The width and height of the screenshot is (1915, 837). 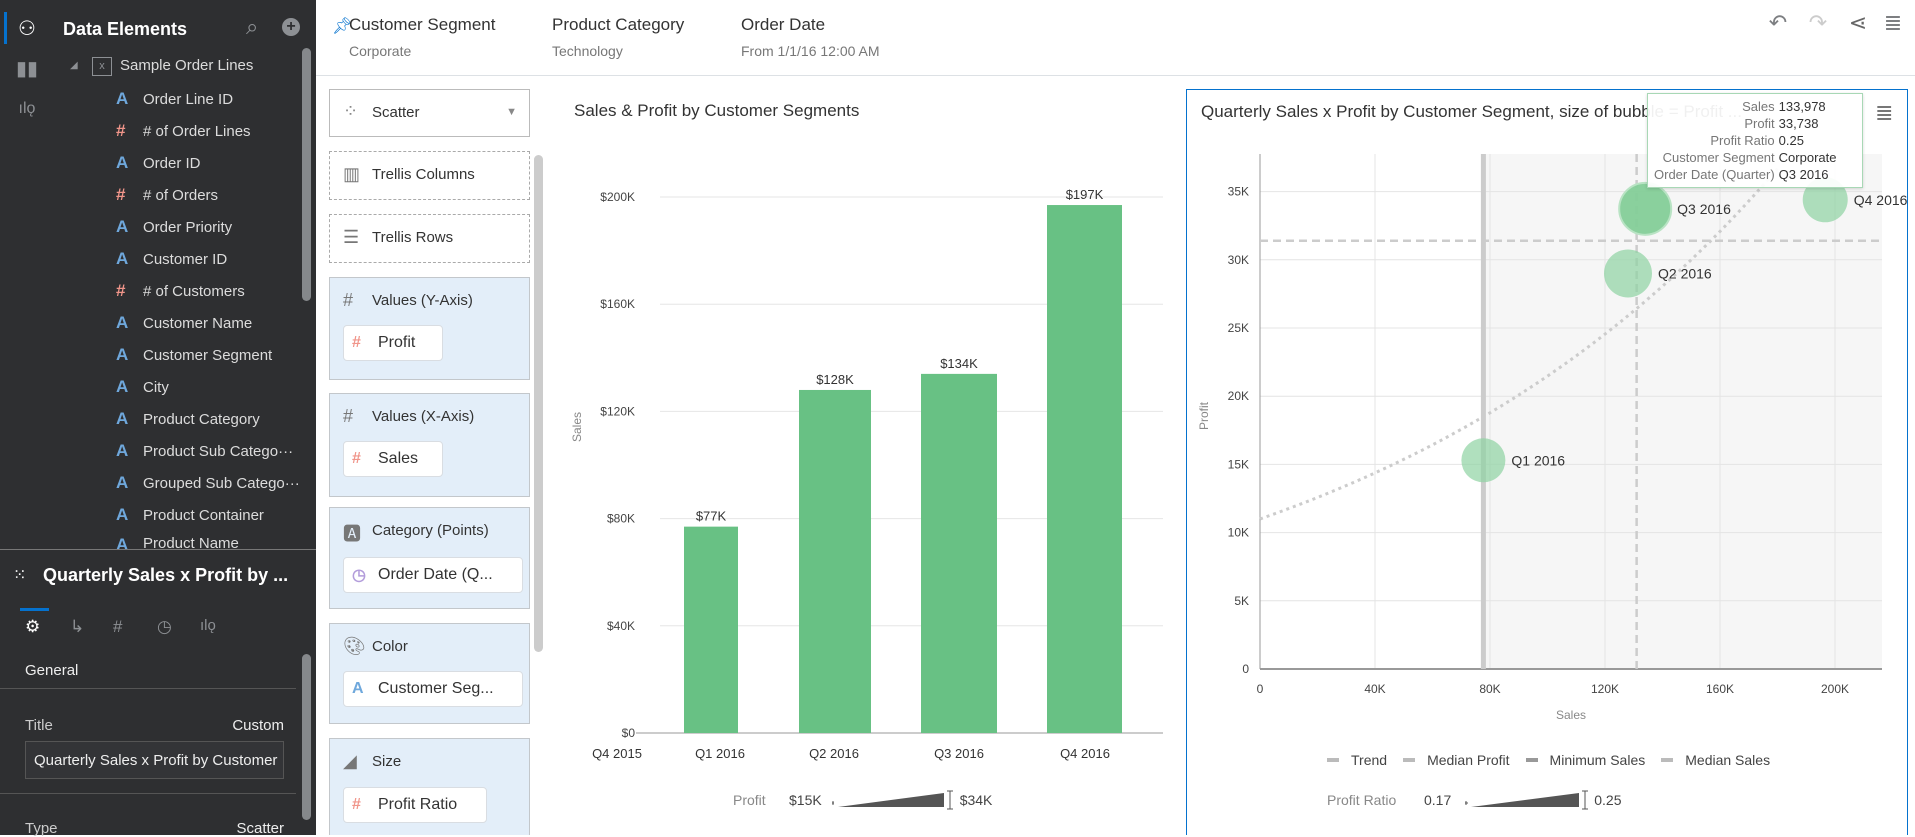 What do you see at coordinates (783, 24) in the screenshot?
I see `filter-title: Order Date` at bounding box center [783, 24].